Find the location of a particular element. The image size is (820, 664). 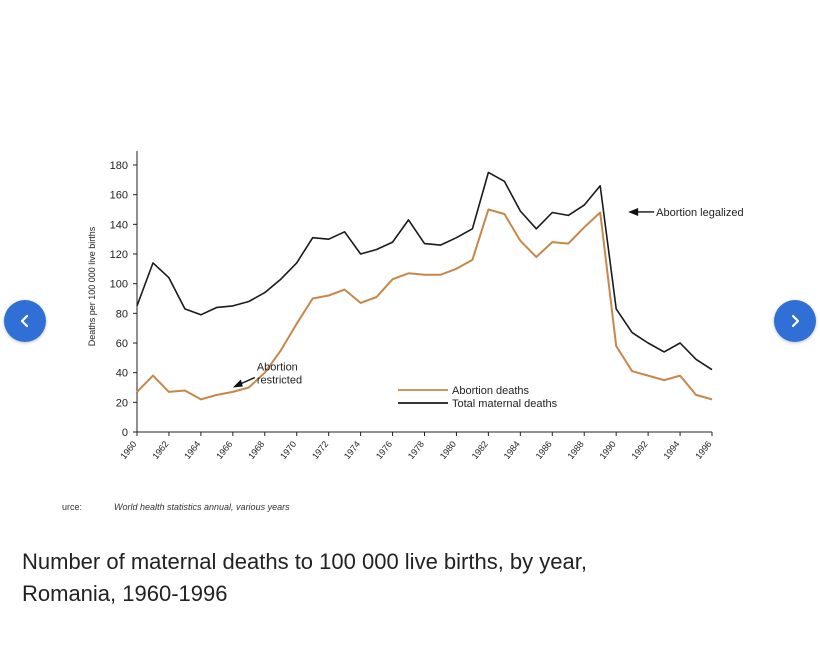

y-axis-label: Deaths per 100 000 live births is located at coordinates (92, 286).